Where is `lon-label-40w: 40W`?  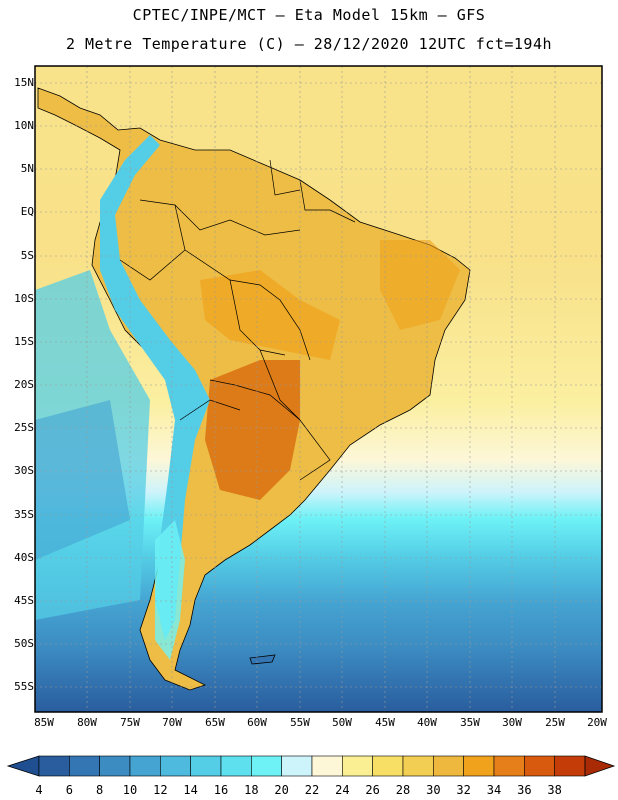 lon-label-40w: 40W is located at coordinates (427, 722).